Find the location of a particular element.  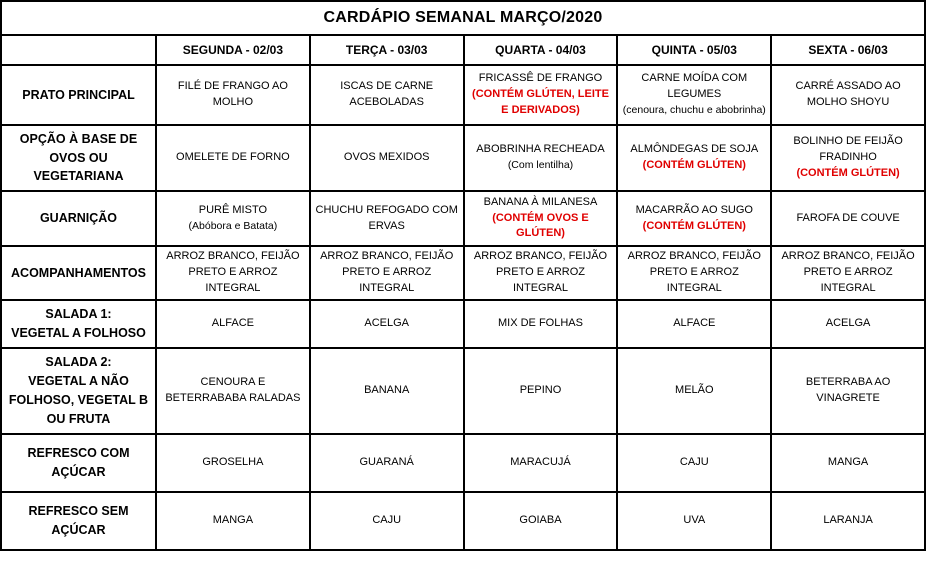

row-label-line: OPÇÃO À BASE DE is located at coordinates (78, 138).